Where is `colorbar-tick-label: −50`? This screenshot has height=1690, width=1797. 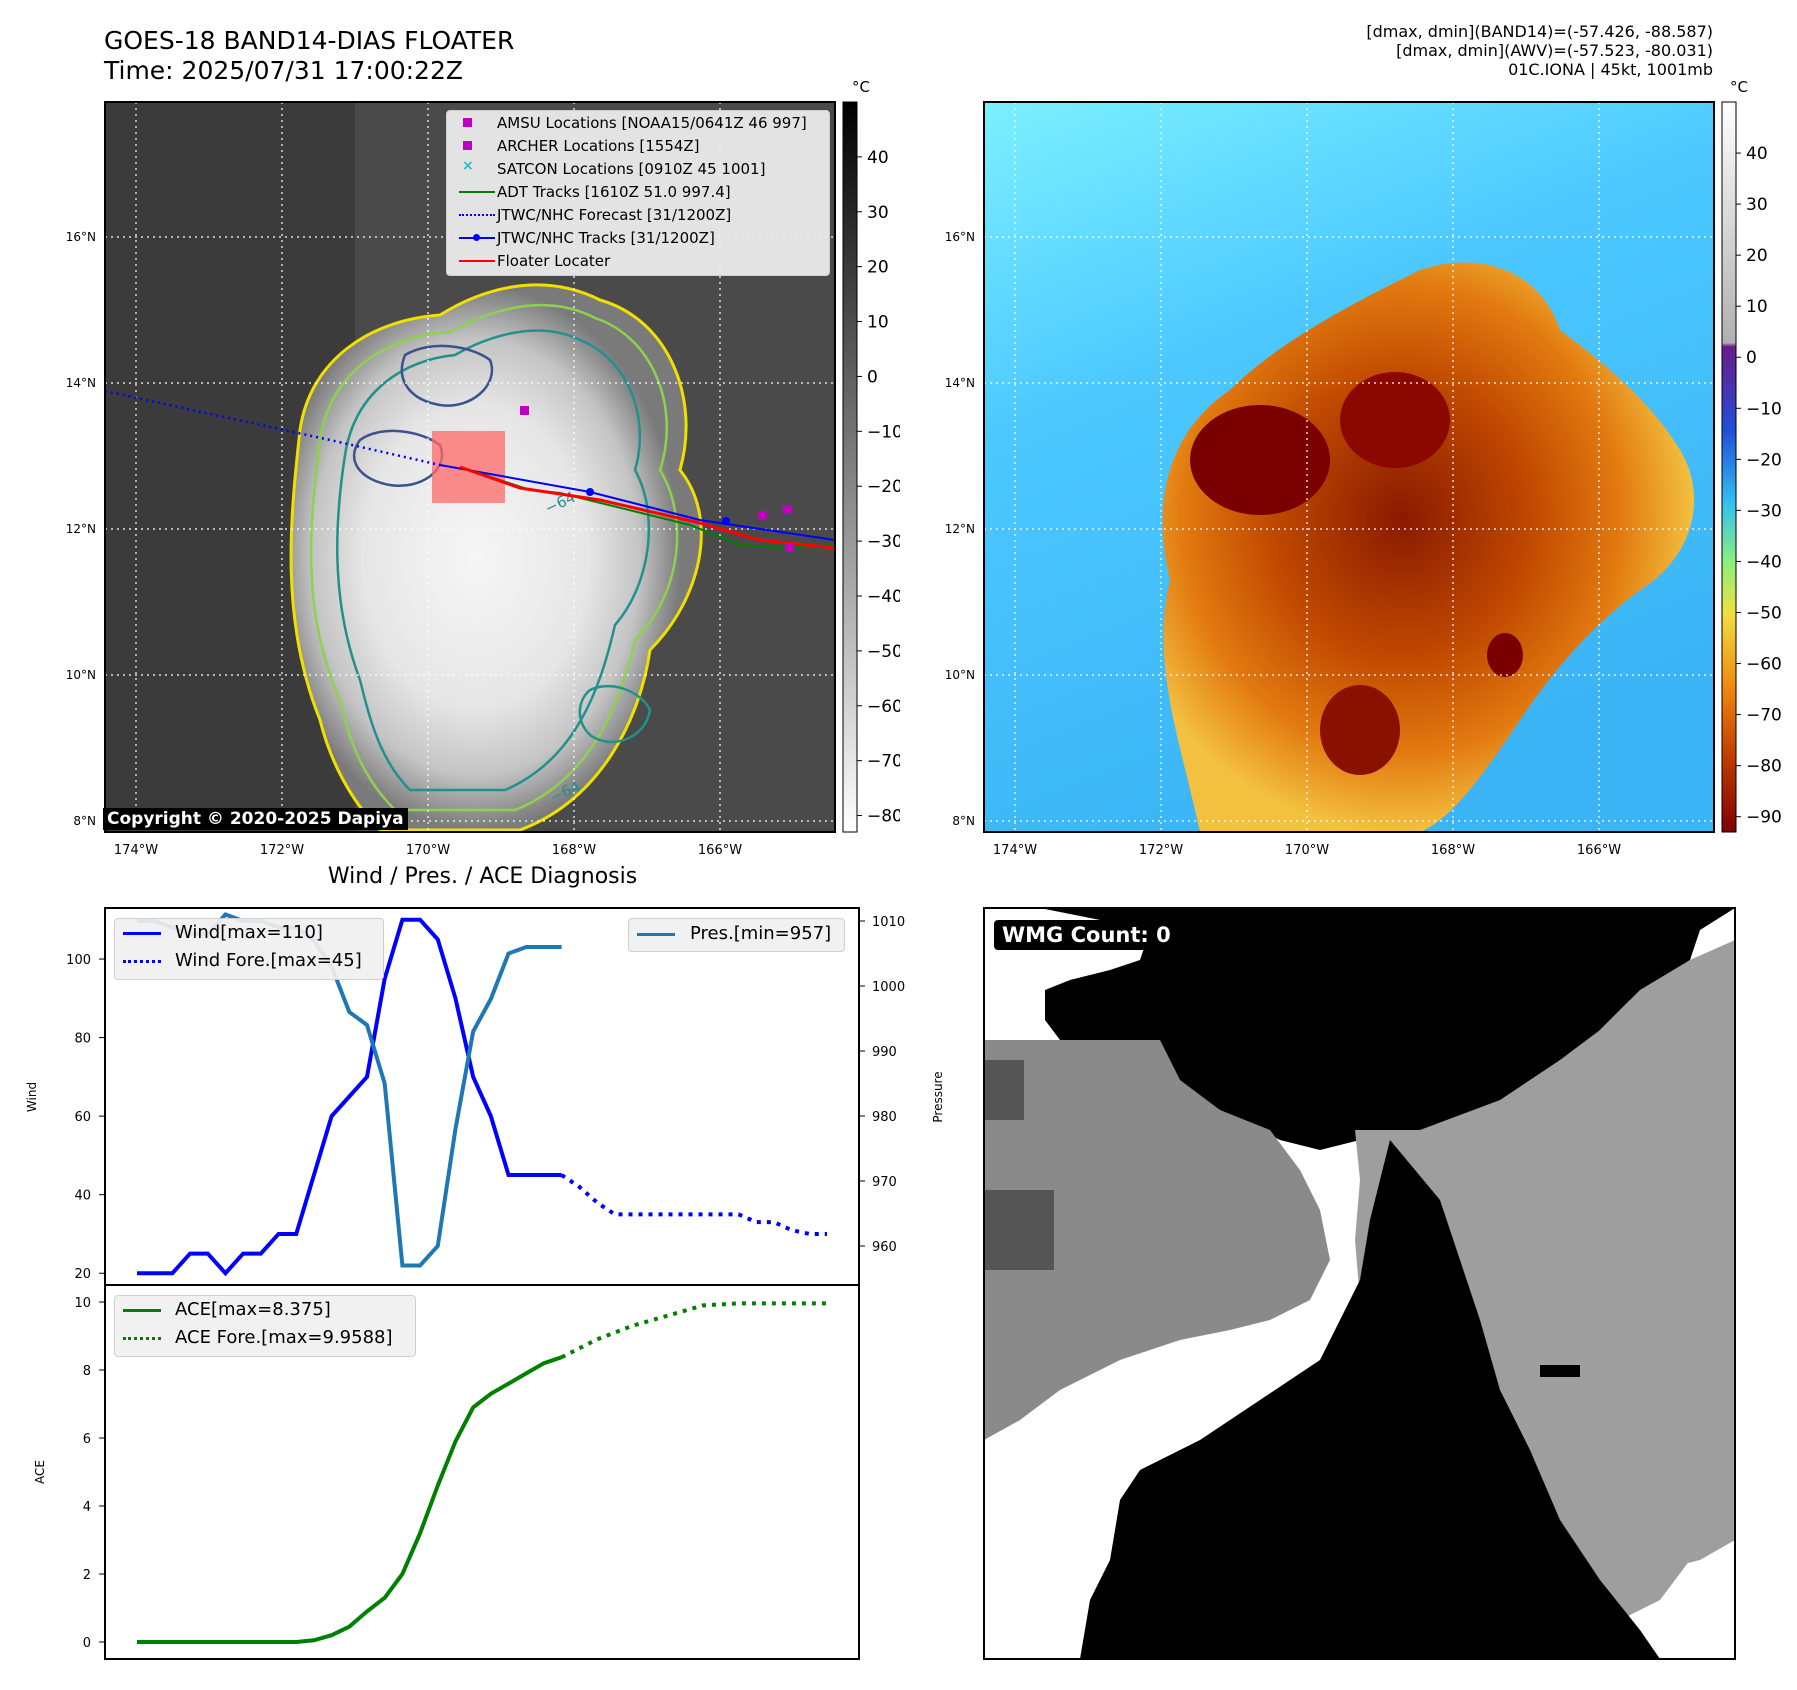
colorbar-tick-label: −50 is located at coordinates (883, 652).